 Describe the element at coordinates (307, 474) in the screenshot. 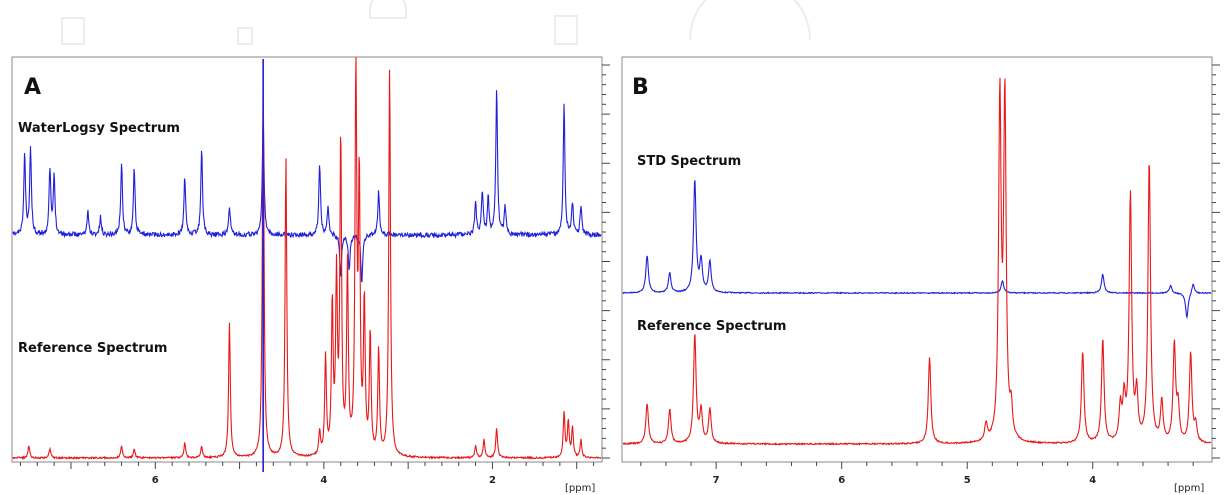

I see `panel-a-x-axis: 6 4 2` at that location.